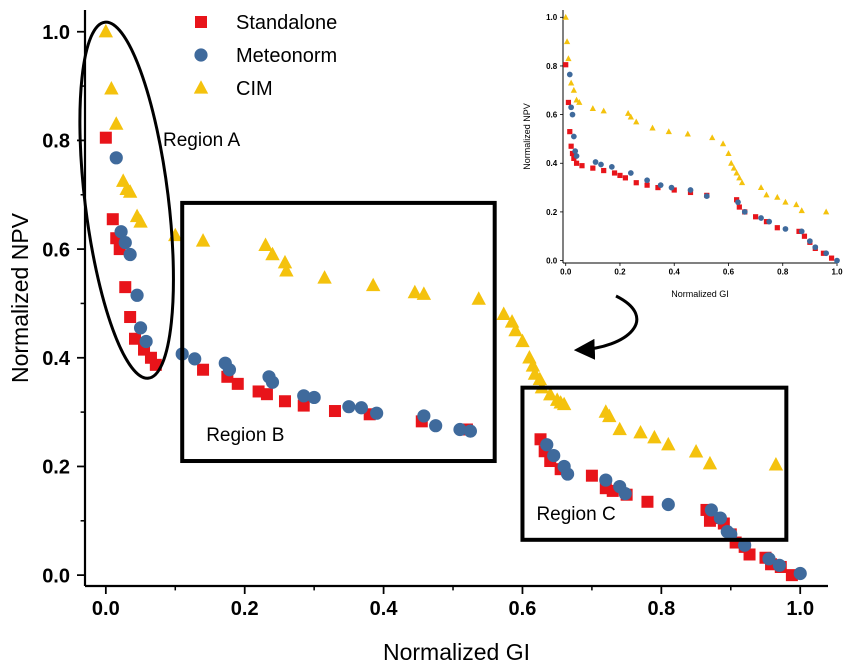 The height and width of the screenshot is (671, 844). Describe the element at coordinates (56, 250) in the screenshot. I see `y-tick-label: 0.6` at that location.